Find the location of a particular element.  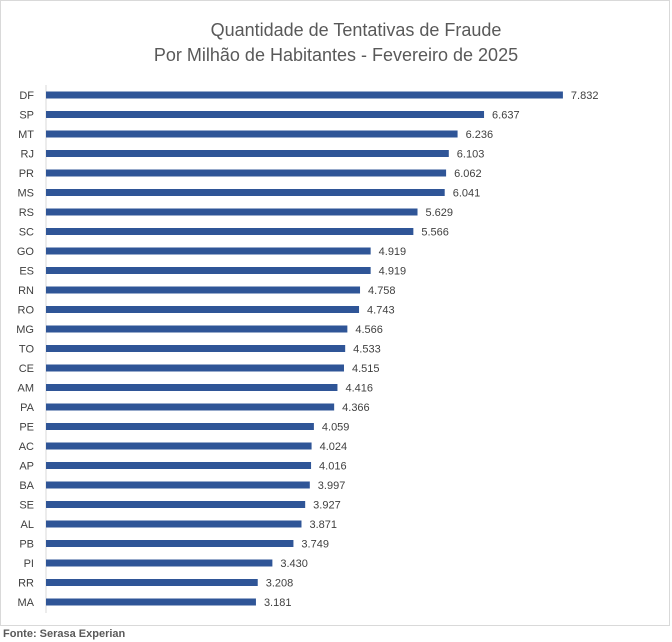

category-label: PI is located at coordinates (29, 564).